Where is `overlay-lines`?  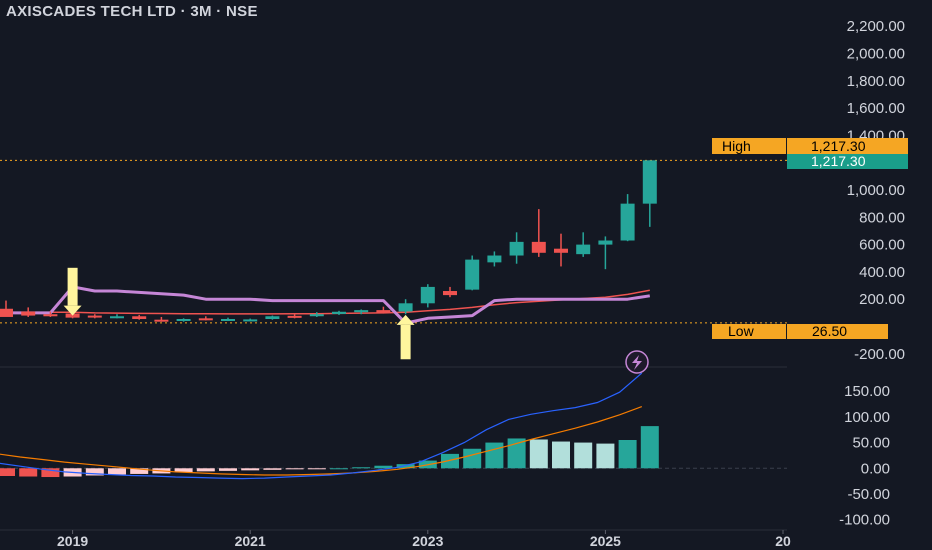
overlay-lines is located at coordinates (328, 305).